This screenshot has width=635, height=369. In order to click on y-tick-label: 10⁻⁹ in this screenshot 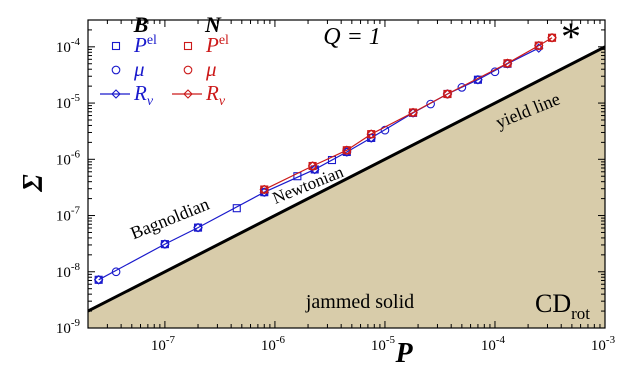, I will do `click(68, 327)`.